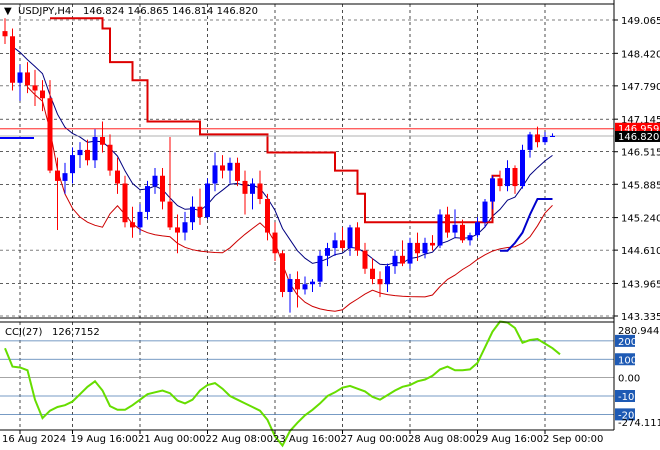 The height and width of the screenshot is (450, 660). Describe the element at coordinates (629, 397) in the screenshot. I see `cci-tick-label: -100` at that location.